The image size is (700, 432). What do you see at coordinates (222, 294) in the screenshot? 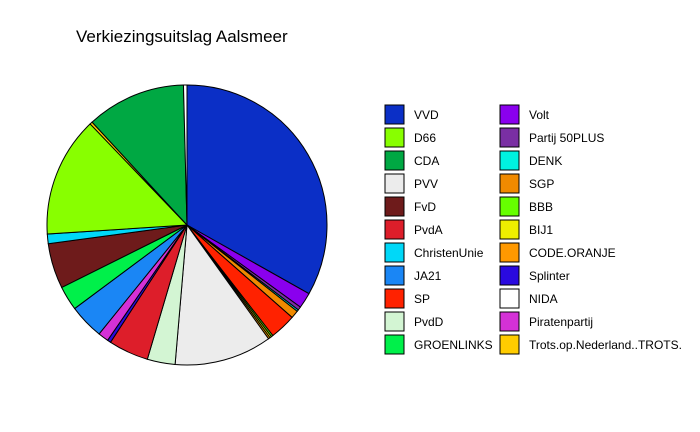
I see `pie-slice-pvv` at bounding box center [222, 294].